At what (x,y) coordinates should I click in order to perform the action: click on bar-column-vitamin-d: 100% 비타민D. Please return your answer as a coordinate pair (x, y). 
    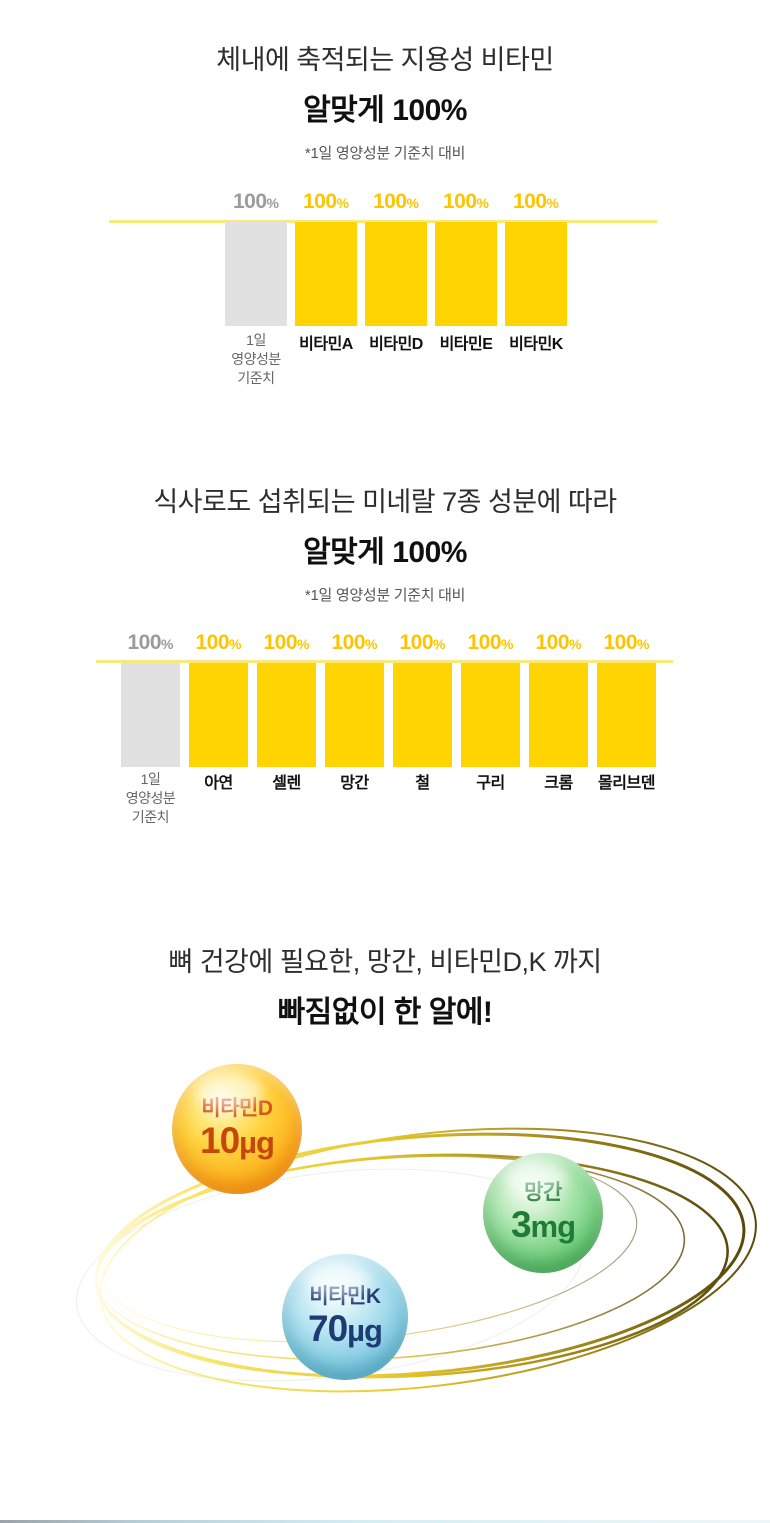
    Looking at the image, I should click on (396, 290).